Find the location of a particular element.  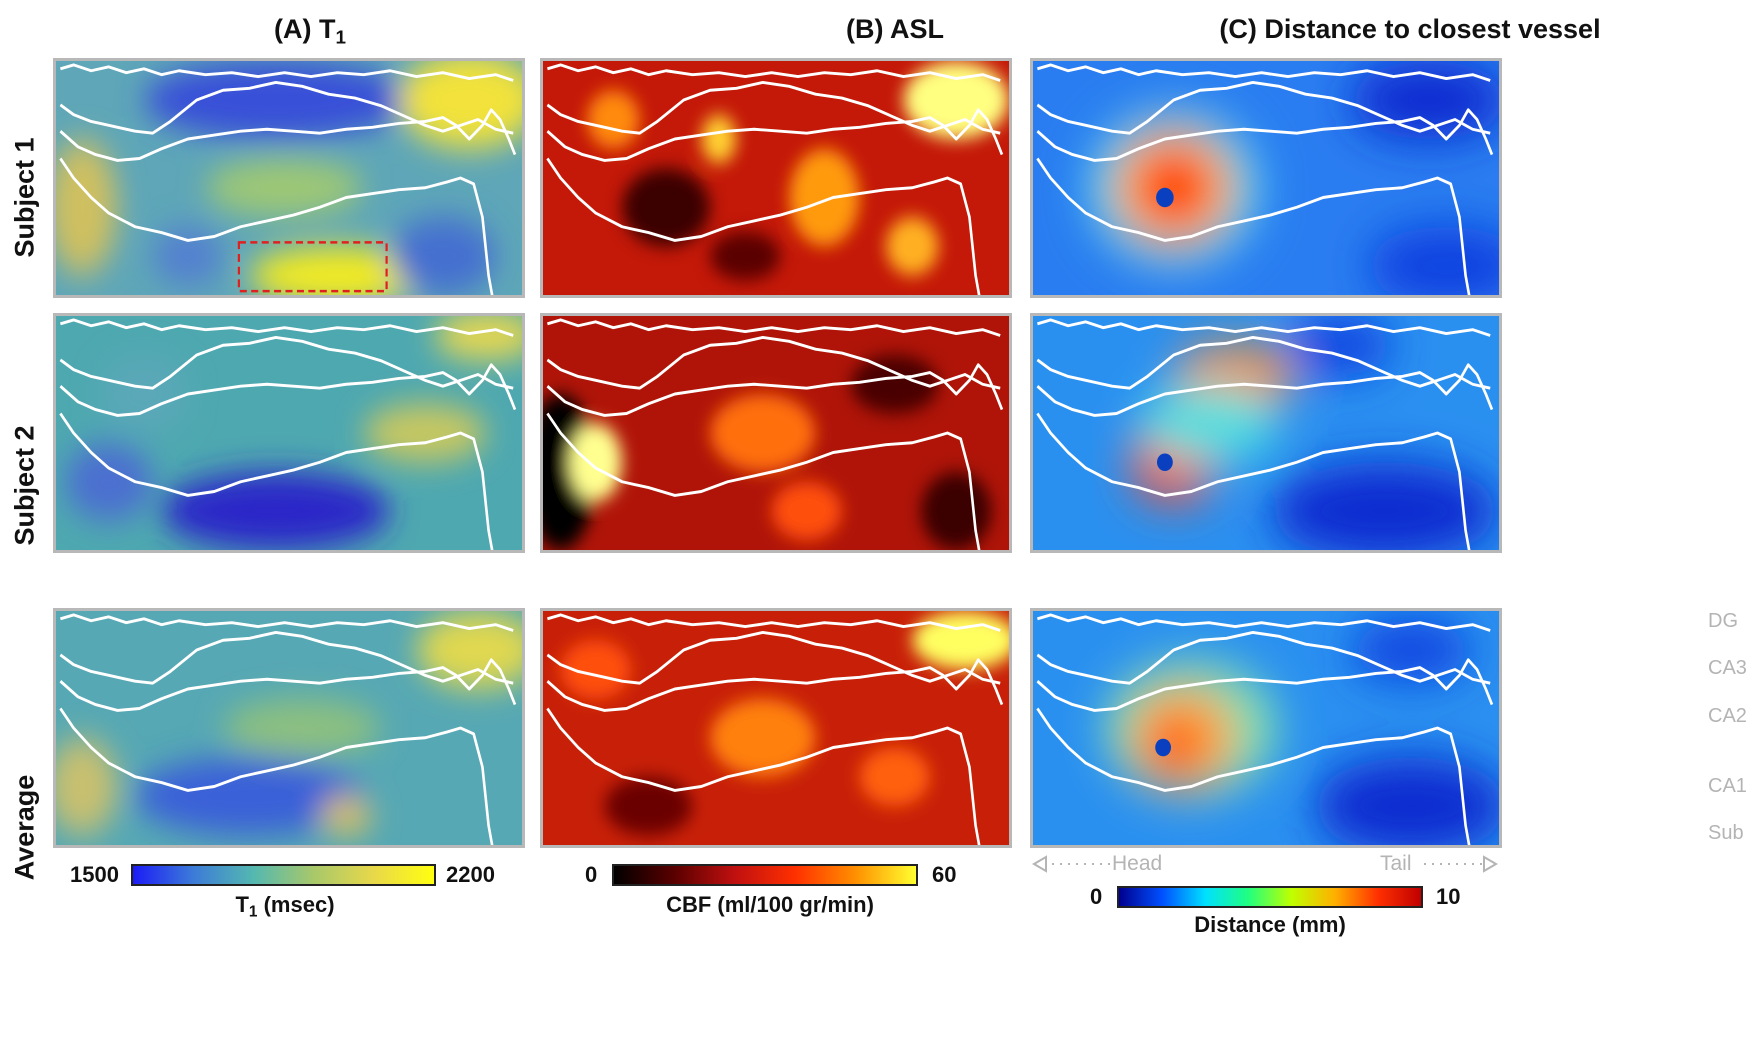

subfield-label-ca1: CA1 is located at coordinates (1727, 786).